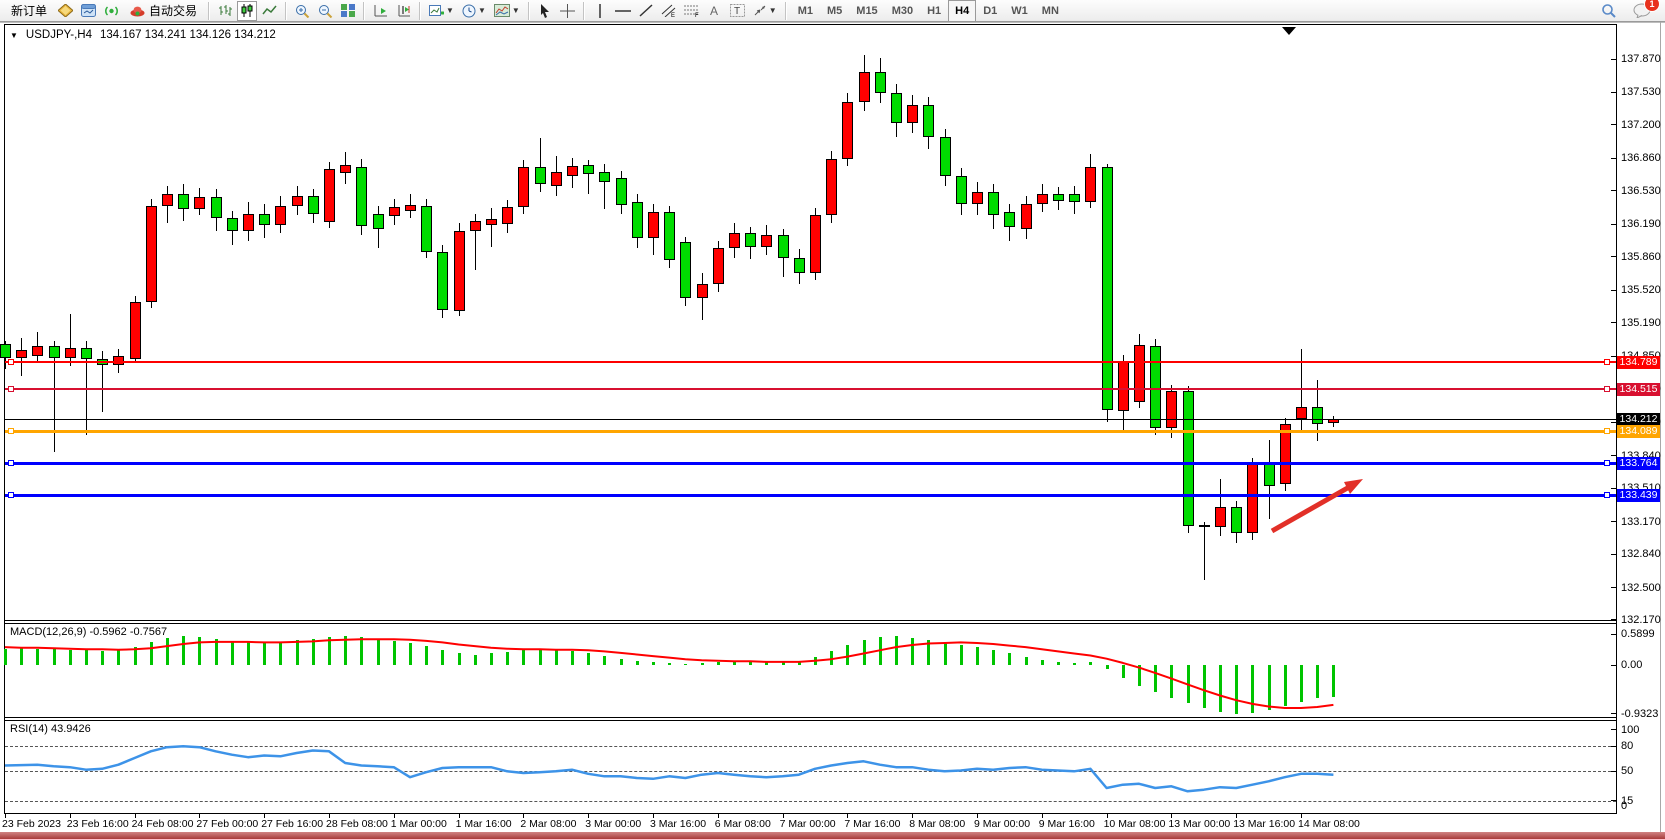  I want to click on zoom-in-button, so click(302, 11).